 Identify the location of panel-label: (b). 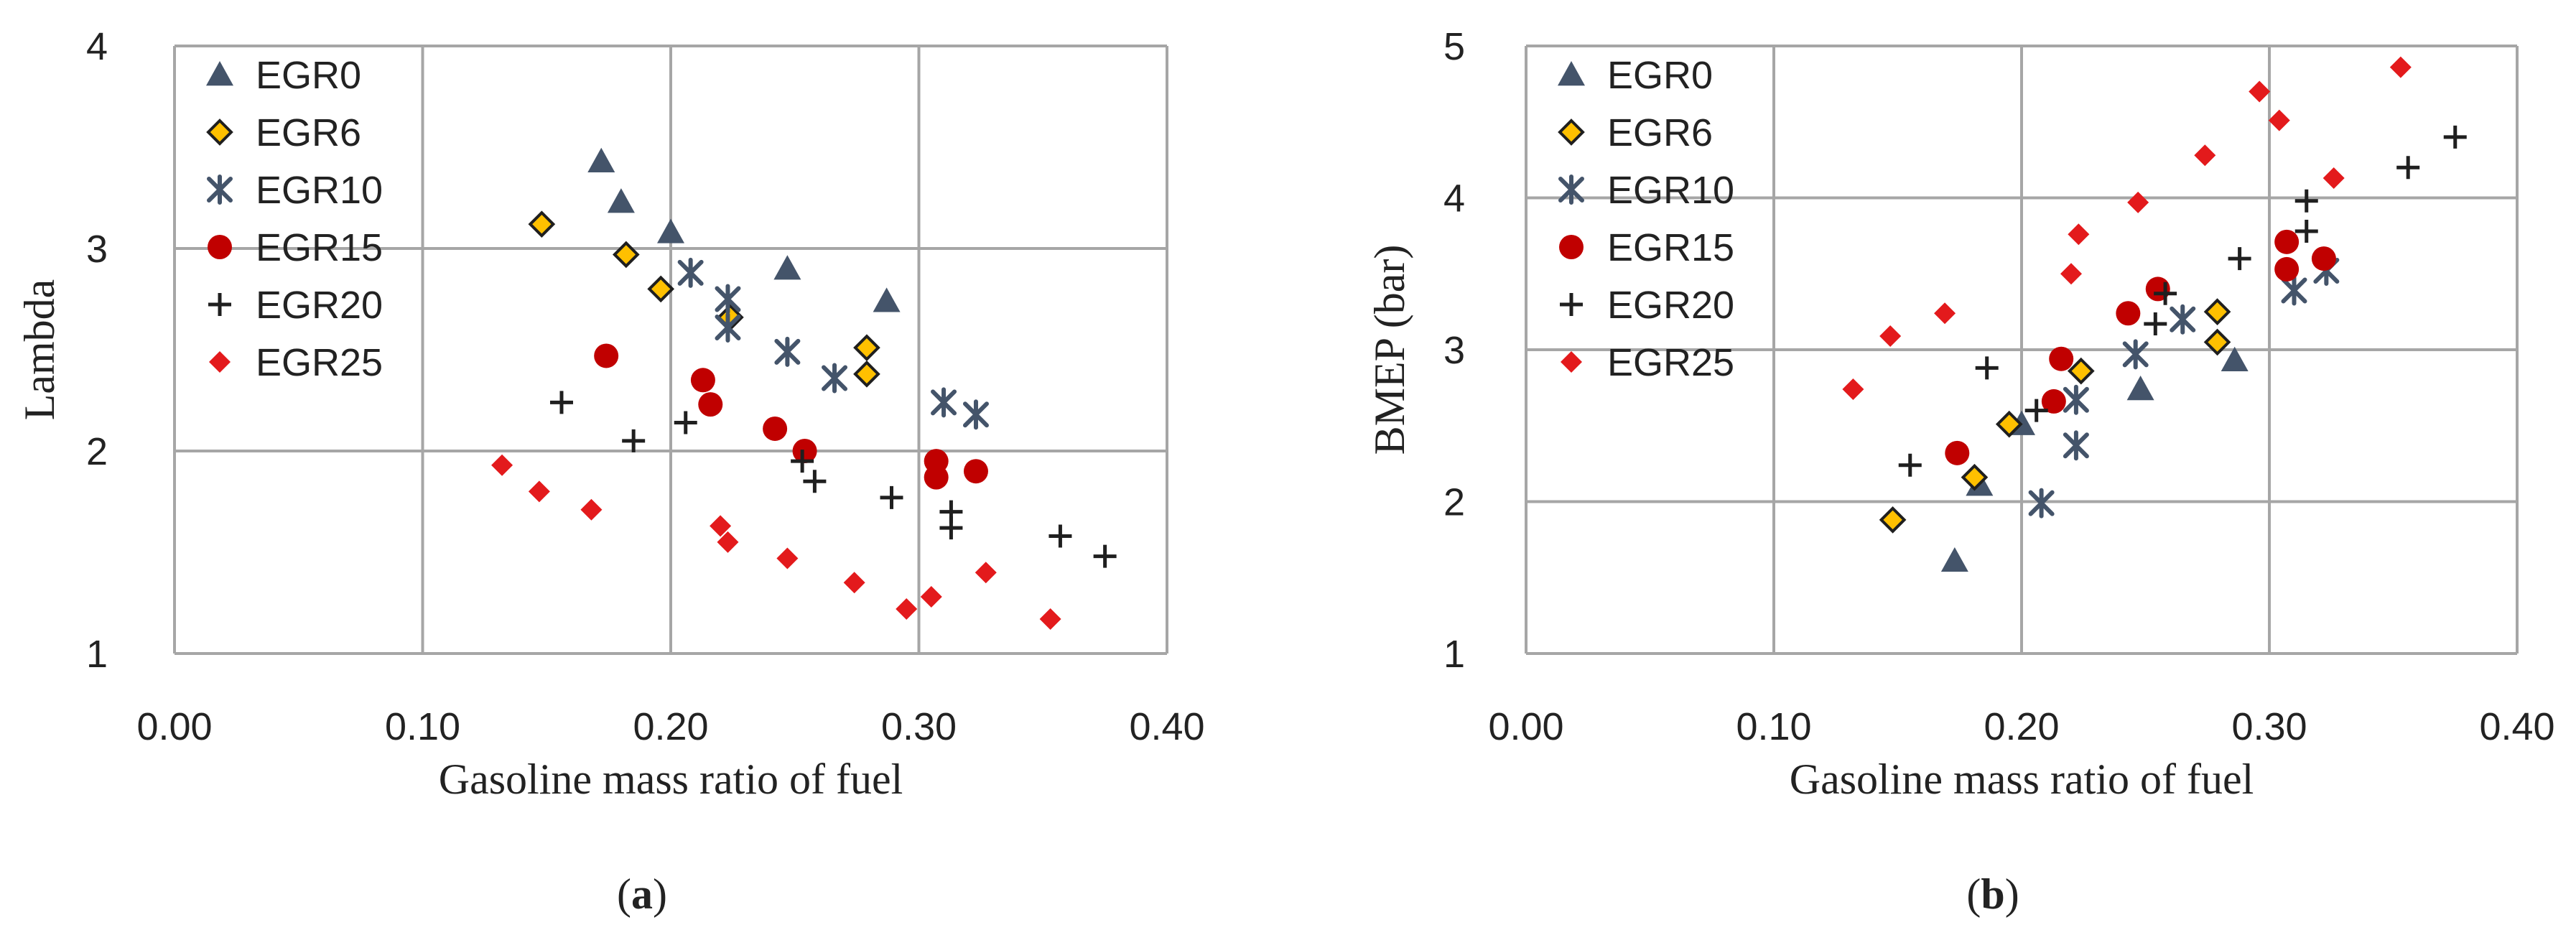
(1993, 894).